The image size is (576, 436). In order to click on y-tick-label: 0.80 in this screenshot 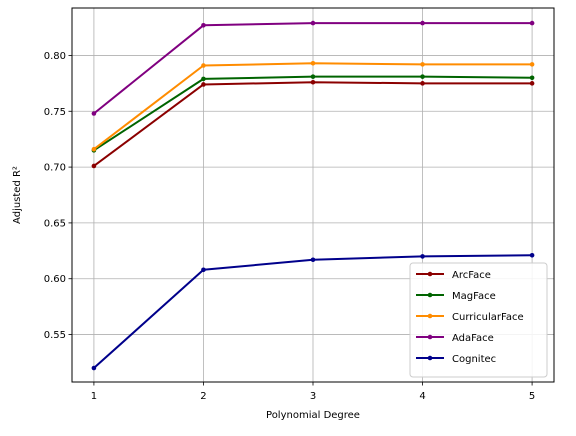, I will do `click(55, 56)`.